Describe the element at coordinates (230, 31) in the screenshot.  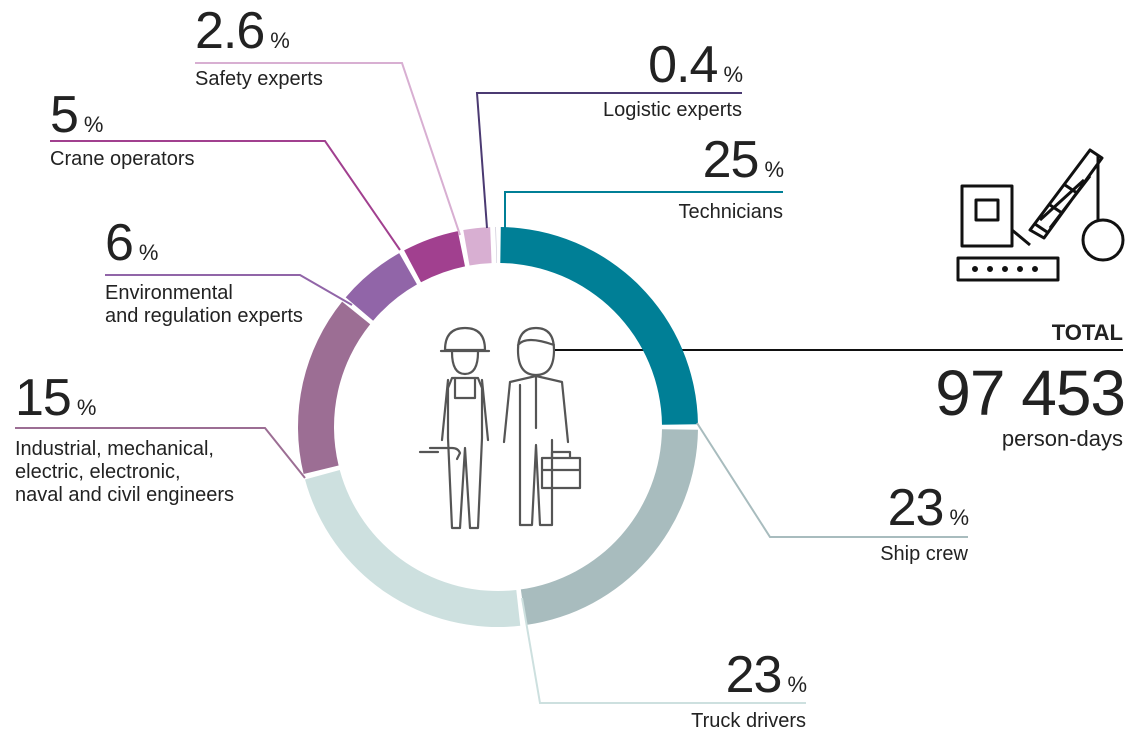
I see `value: 2.6` at that location.